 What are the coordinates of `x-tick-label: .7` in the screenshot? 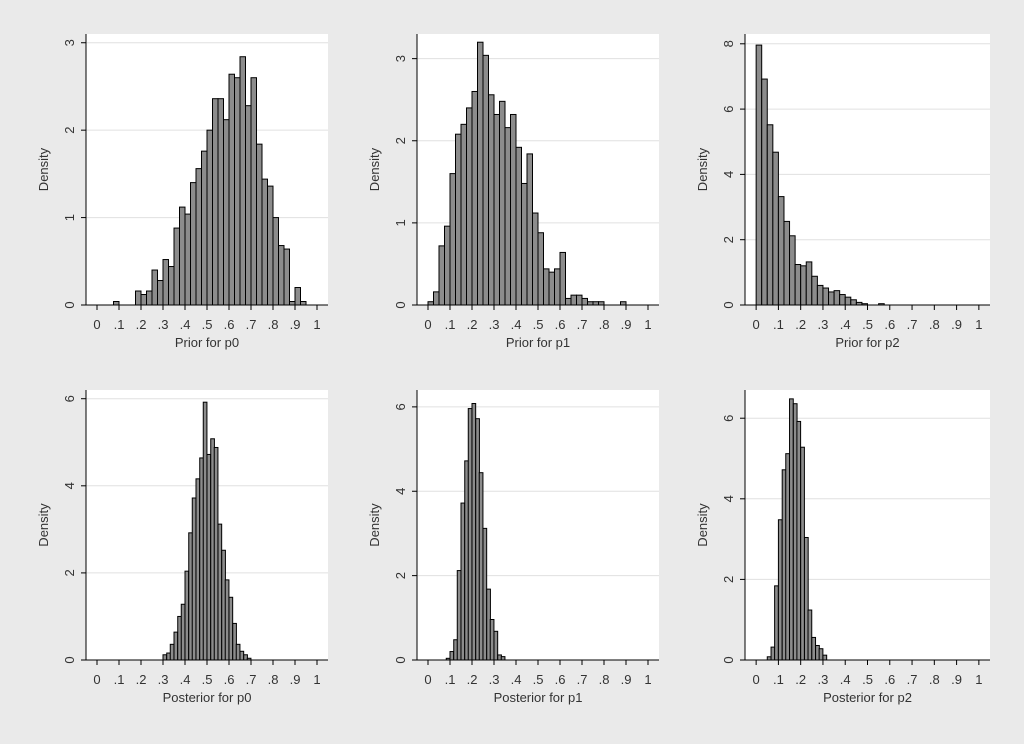 It's located at (582, 324).